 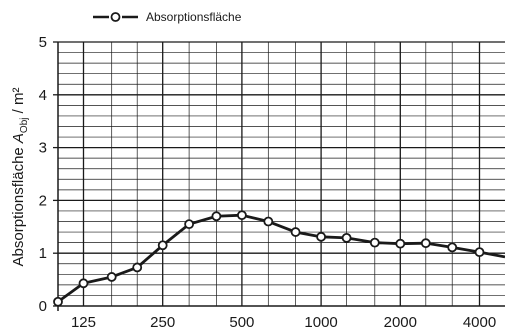 I want to click on legend-label: Absorptionsfläche, so click(x=194, y=17).